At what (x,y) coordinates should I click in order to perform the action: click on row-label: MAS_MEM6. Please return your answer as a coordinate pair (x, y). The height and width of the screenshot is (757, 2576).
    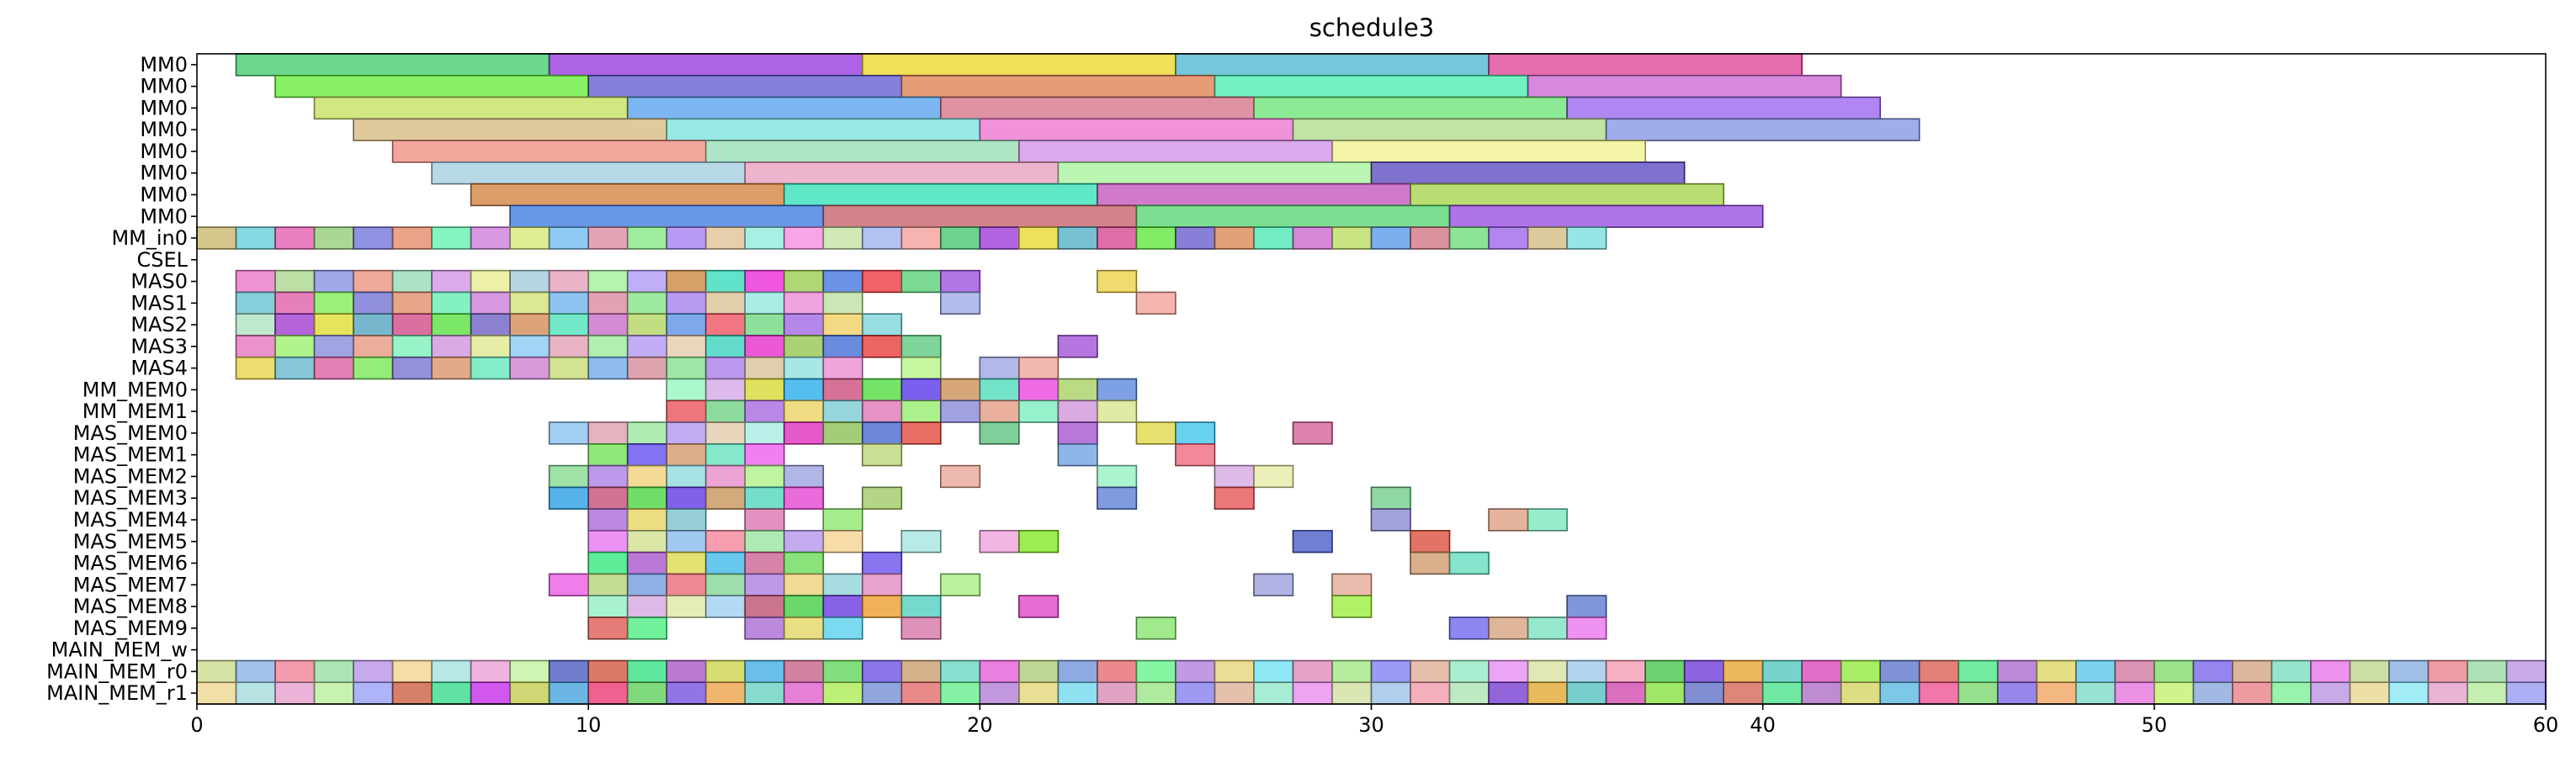
    Looking at the image, I should click on (130, 563).